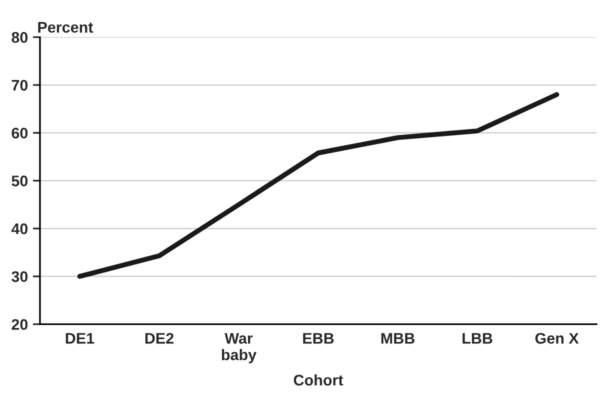 This screenshot has height=413, width=615. I want to click on x-tick-label: War baby, so click(239, 348).